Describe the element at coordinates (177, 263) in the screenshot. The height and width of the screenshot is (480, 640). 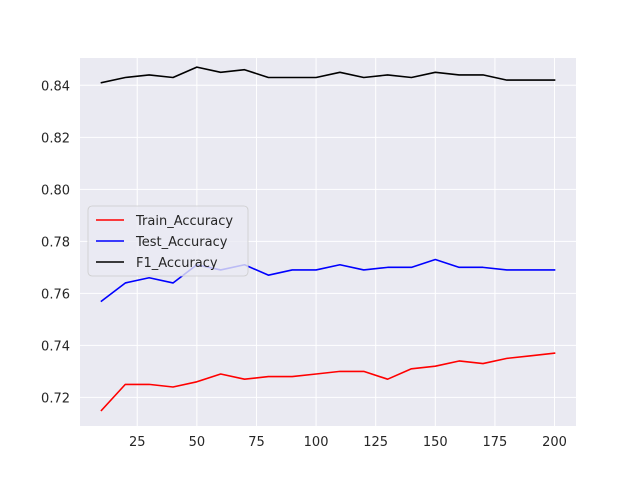
I see `legend-label: F1_Accuracy` at that location.